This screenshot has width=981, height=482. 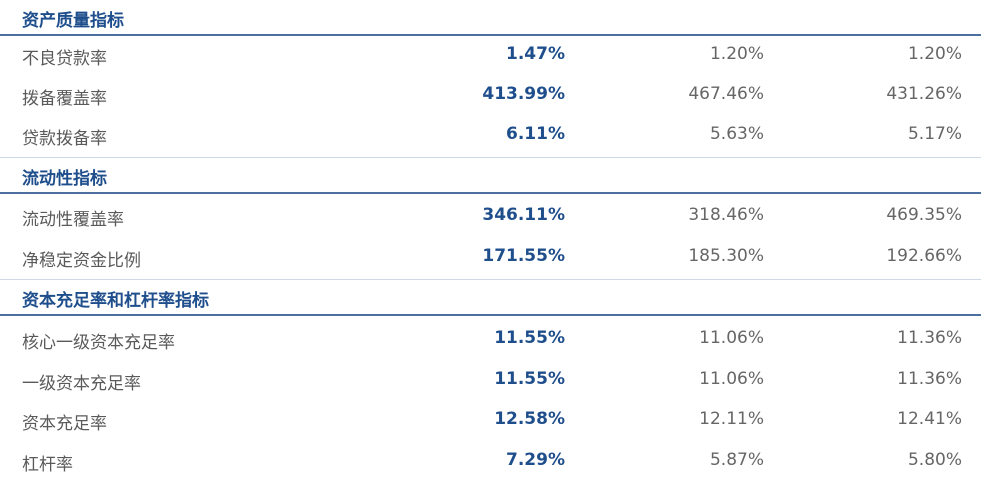 I want to click on value-current: 413.99%, so click(x=523, y=94).